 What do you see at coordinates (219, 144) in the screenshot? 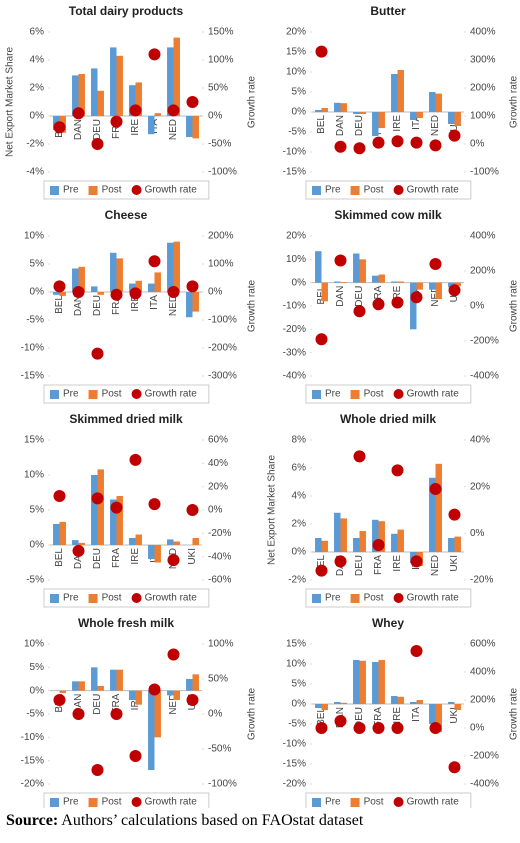
I see `y2-tick-label: -50%` at bounding box center [219, 144].